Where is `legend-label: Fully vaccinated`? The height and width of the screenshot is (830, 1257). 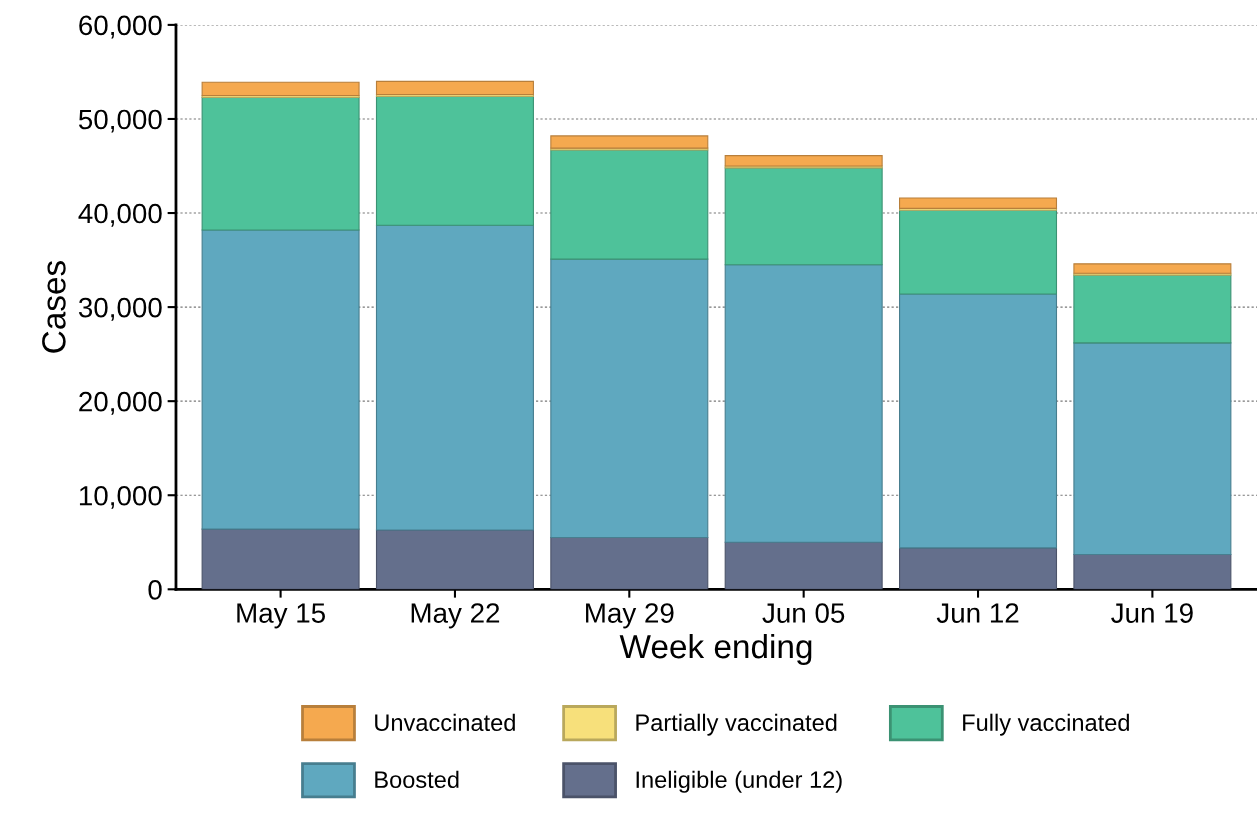
legend-label: Fully vaccinated is located at coordinates (1046, 724).